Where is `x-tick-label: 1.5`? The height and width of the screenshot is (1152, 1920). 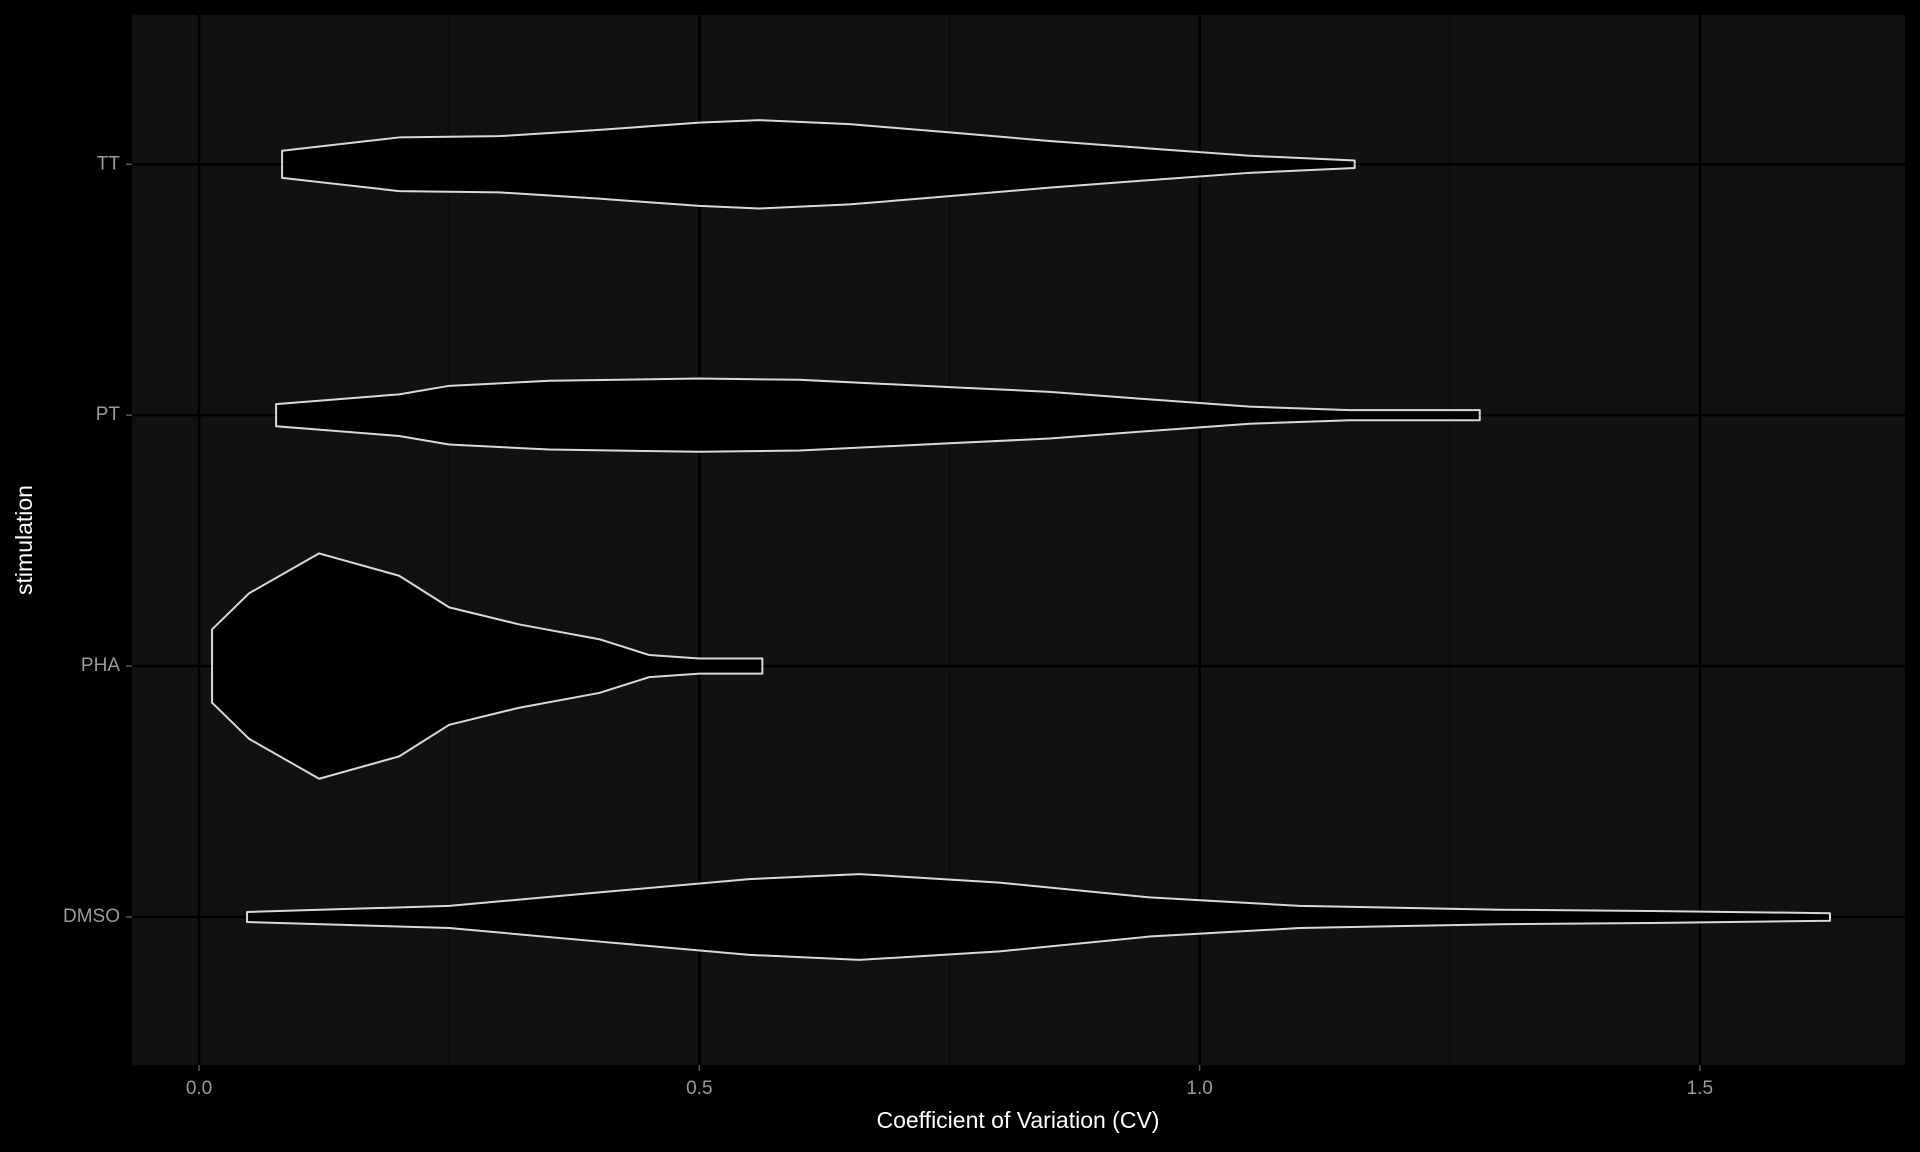
x-tick-label: 1.5 is located at coordinates (1700, 1088).